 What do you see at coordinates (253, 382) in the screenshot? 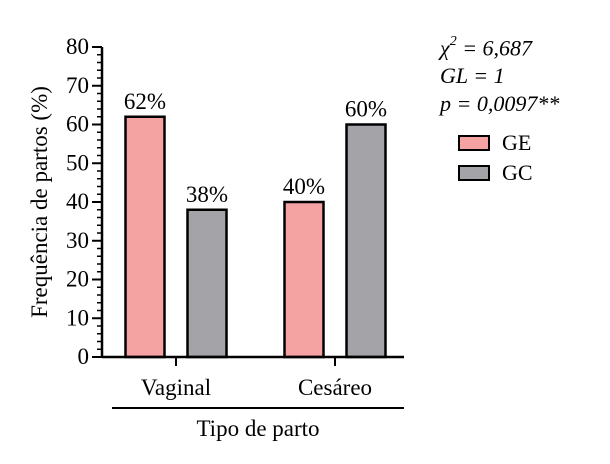
I see `x-axis: Vaginal Cesáreo` at bounding box center [253, 382].